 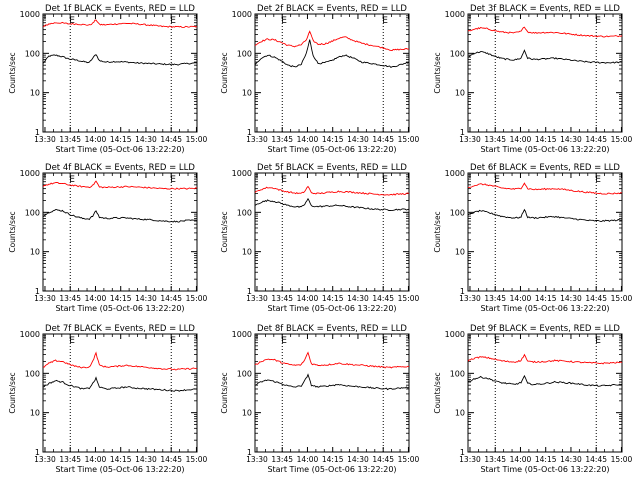 What do you see at coordinates (332, 329) in the screenshot?
I see `panel-title: Det 8f BLACK = Events, RED = LLD` at bounding box center [332, 329].